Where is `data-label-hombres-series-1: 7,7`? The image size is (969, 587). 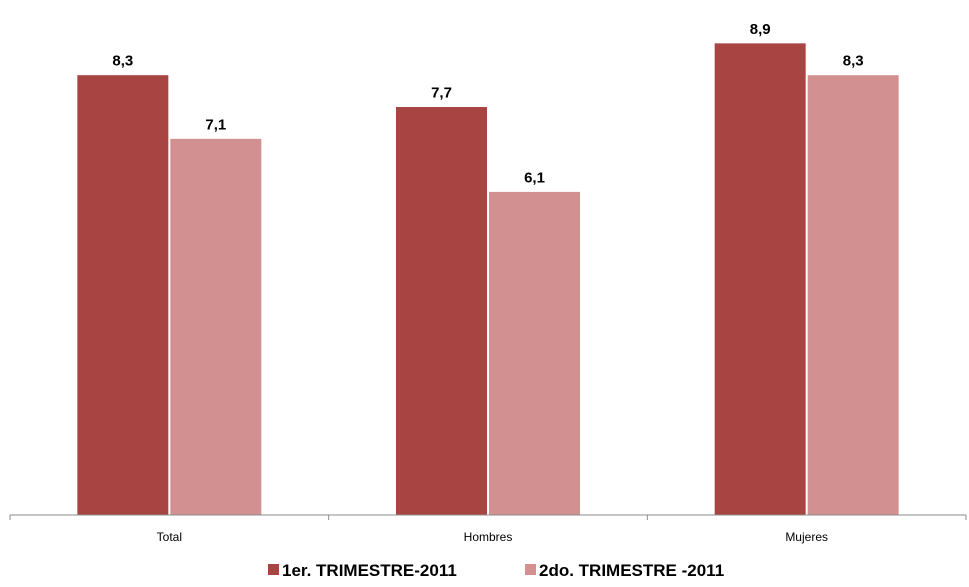 data-label-hombres-series-1: 7,7 is located at coordinates (441, 93).